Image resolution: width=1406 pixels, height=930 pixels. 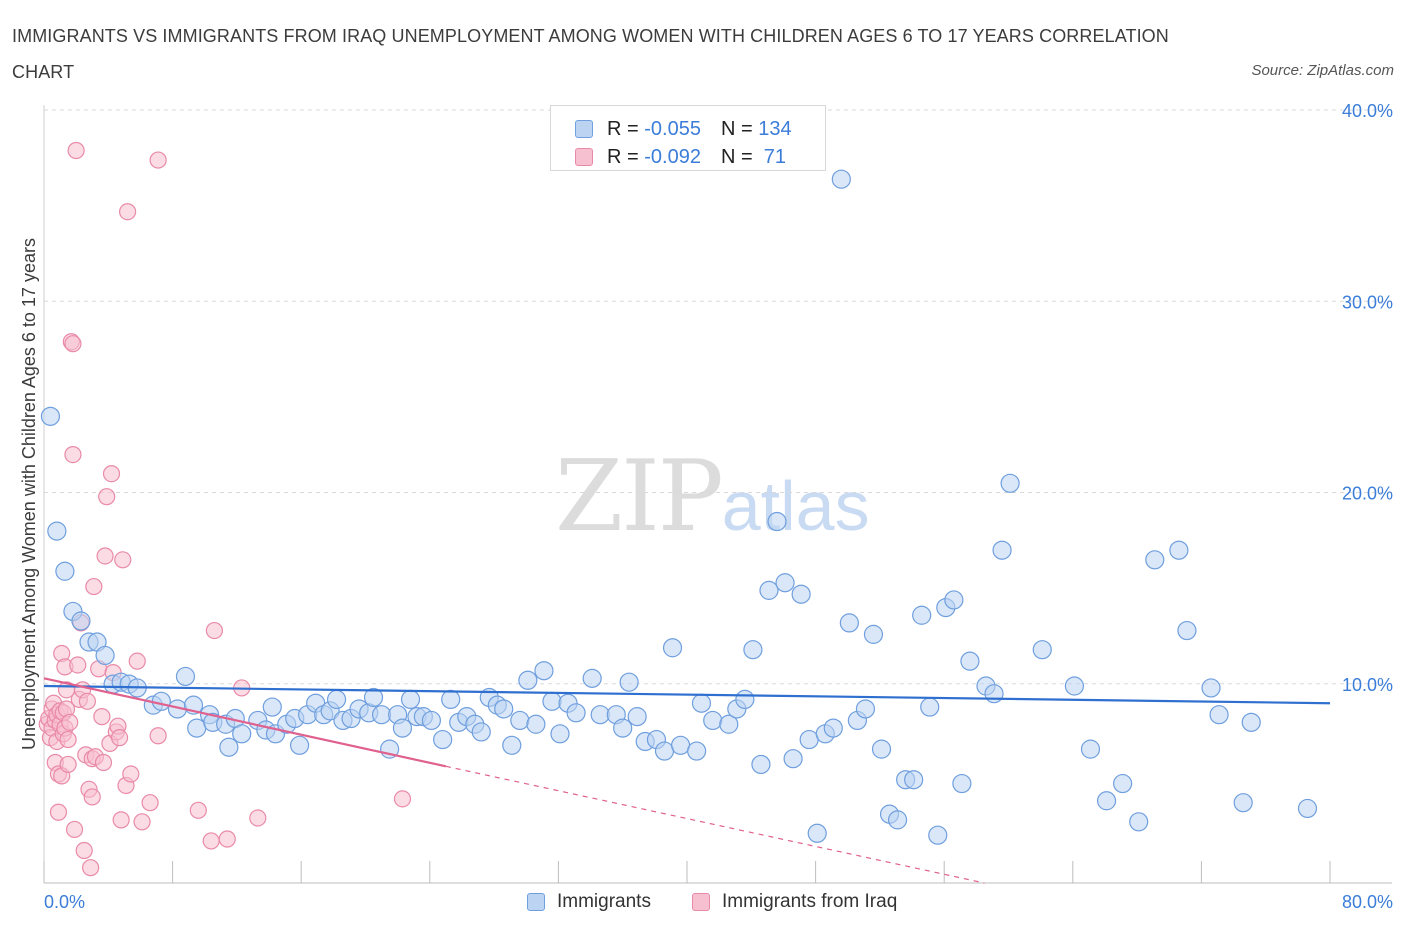 I want to click on legend-row-iraq: R = -0.092 N = 71, so click(x=680, y=157).